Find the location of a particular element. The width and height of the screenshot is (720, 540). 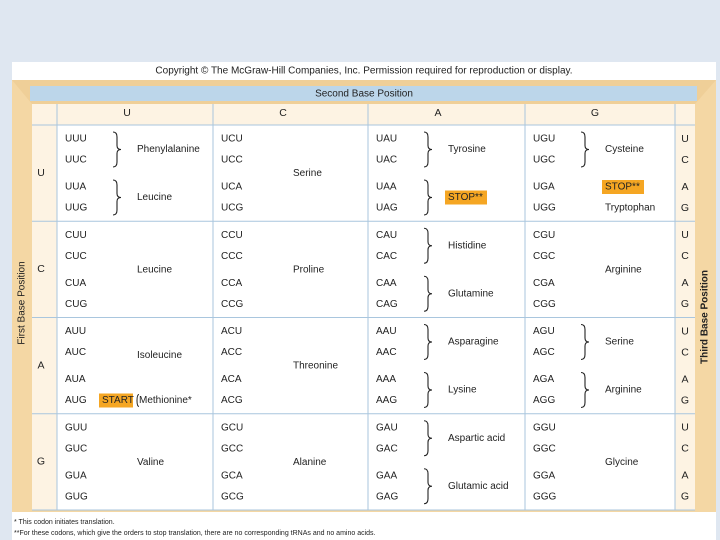

codon: UUC is located at coordinates (76, 160).